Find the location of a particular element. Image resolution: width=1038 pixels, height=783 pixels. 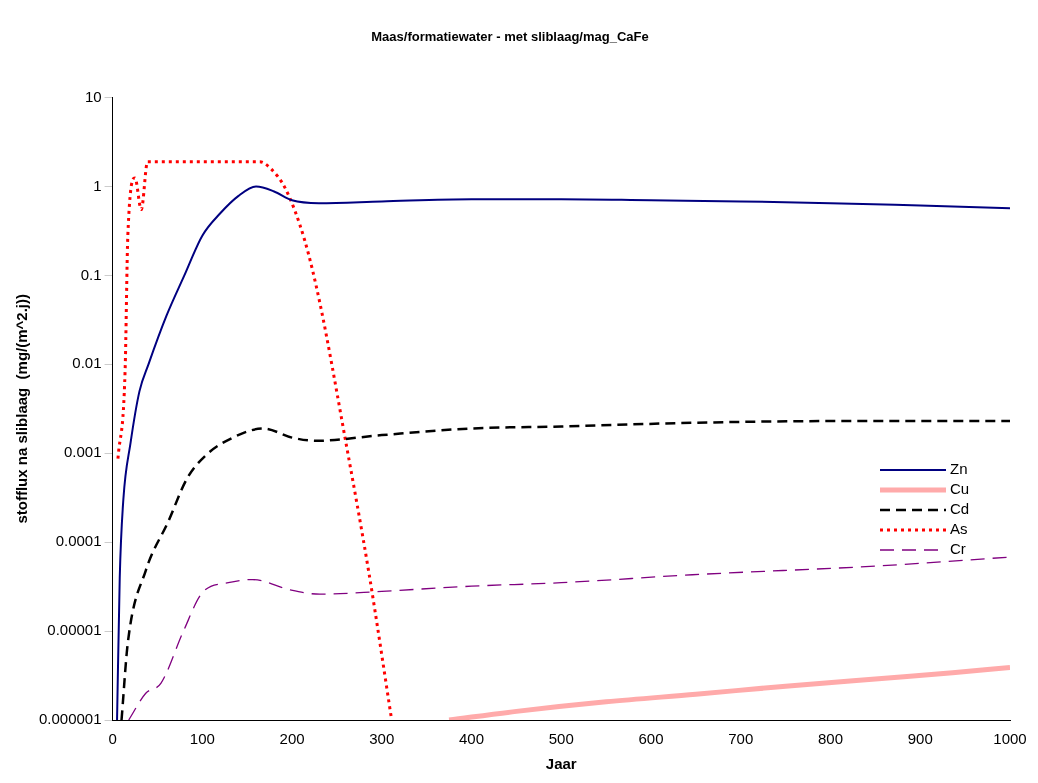

y-tick-label: 0.0001 is located at coordinates (78, 541).